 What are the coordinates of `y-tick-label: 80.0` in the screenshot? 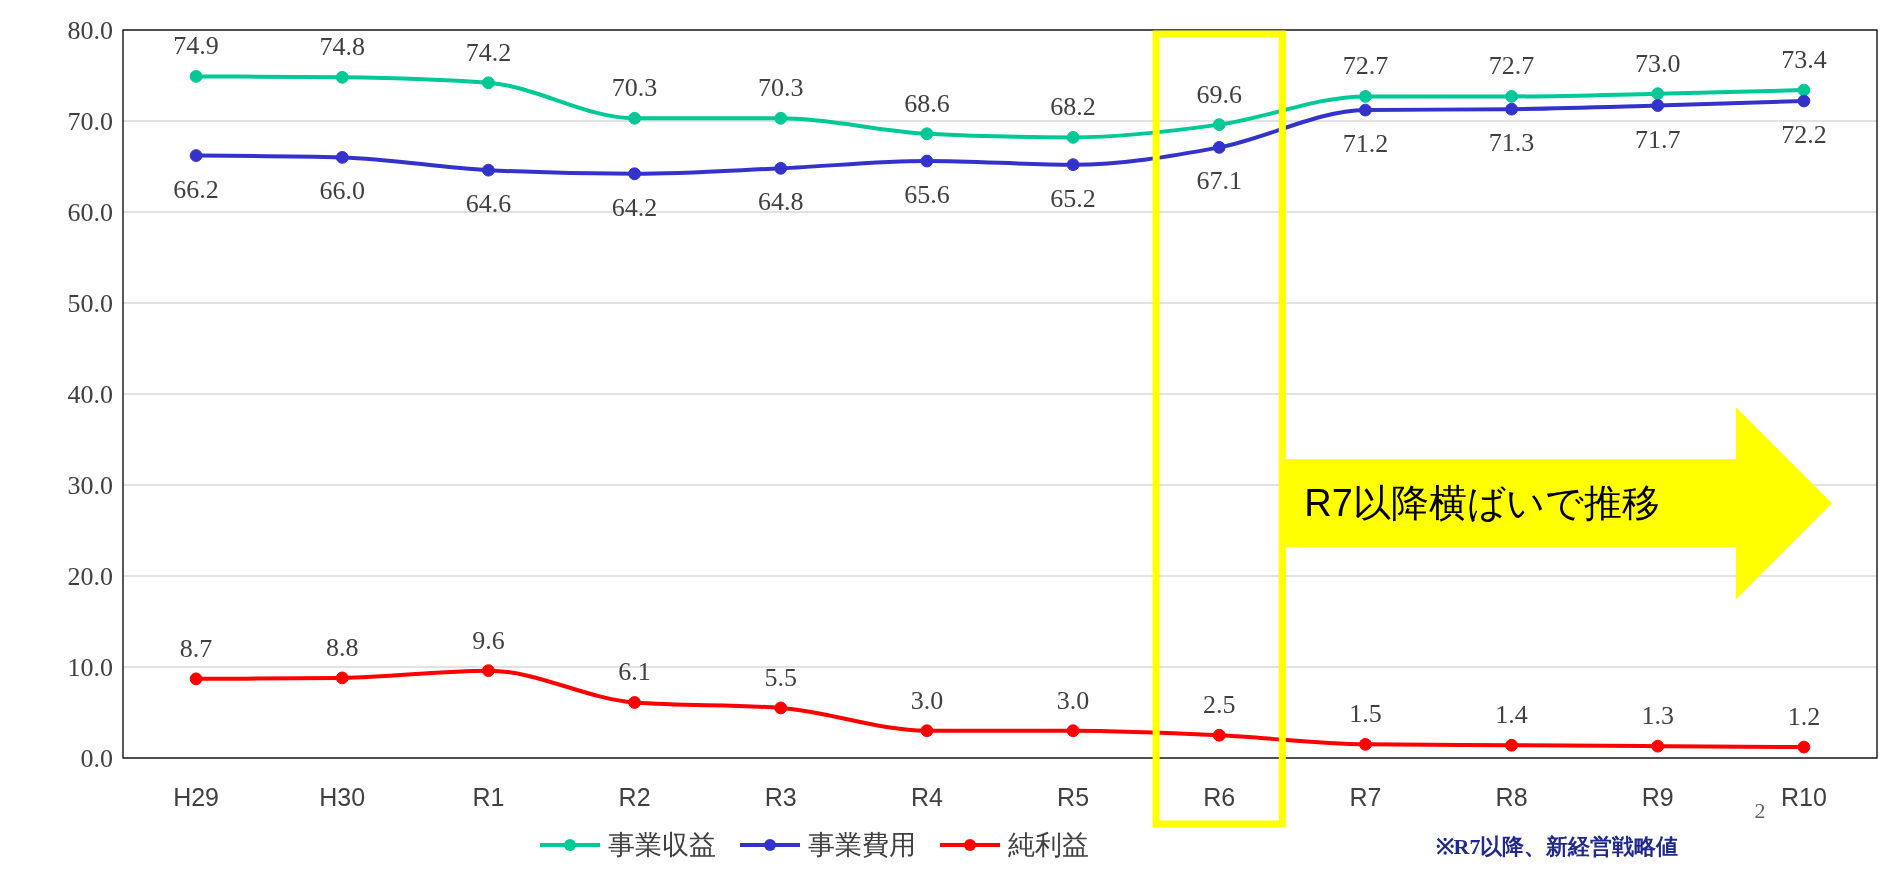 It's located at (90, 30).